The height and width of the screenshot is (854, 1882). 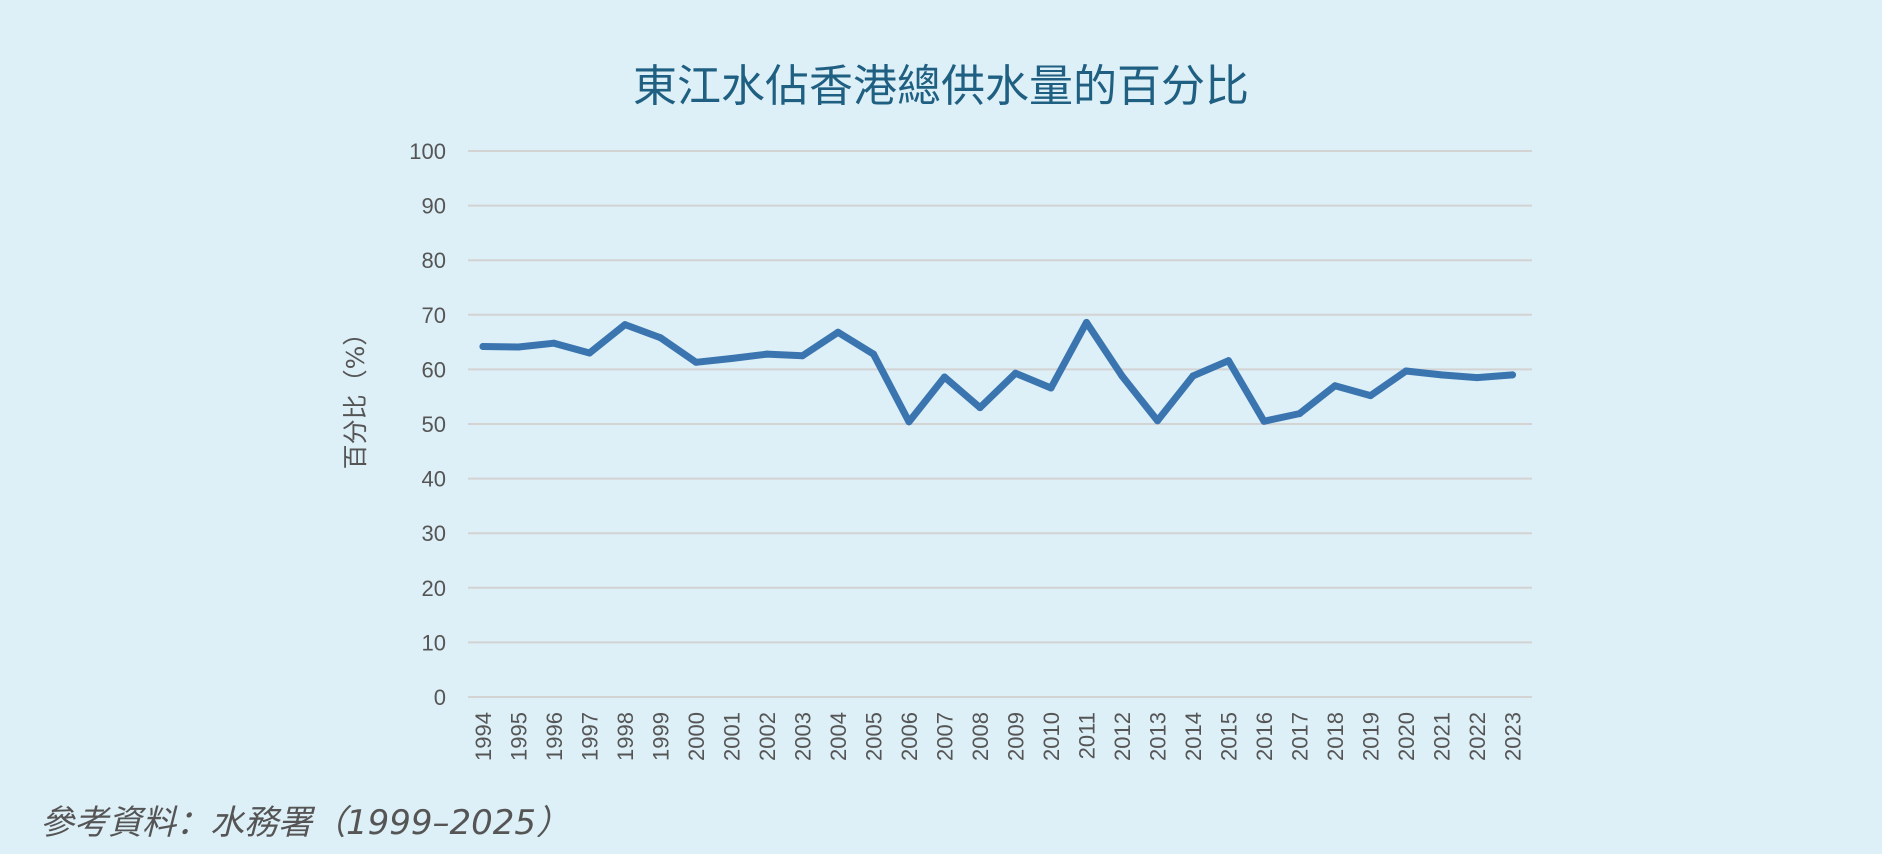 What do you see at coordinates (945, 736) in the screenshot?
I see `x-tick-label: 2007` at bounding box center [945, 736].